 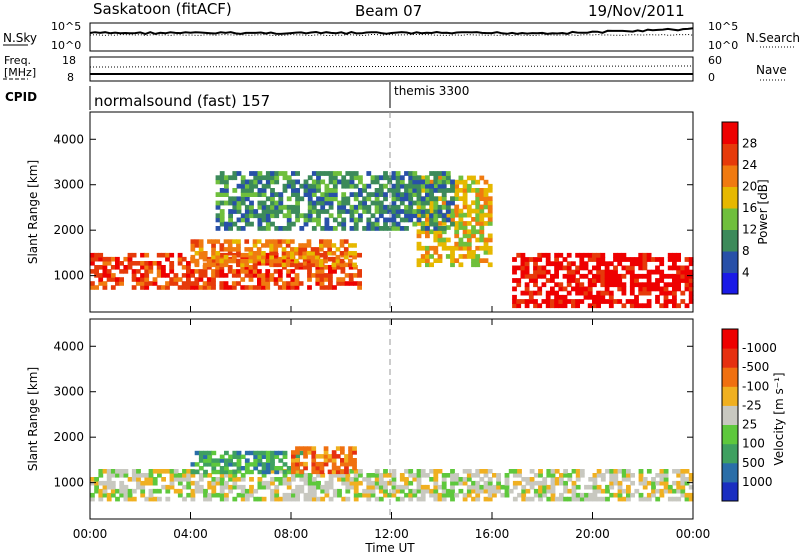 I want to click on noise-left-label: N.Sky, so click(x=20, y=38).